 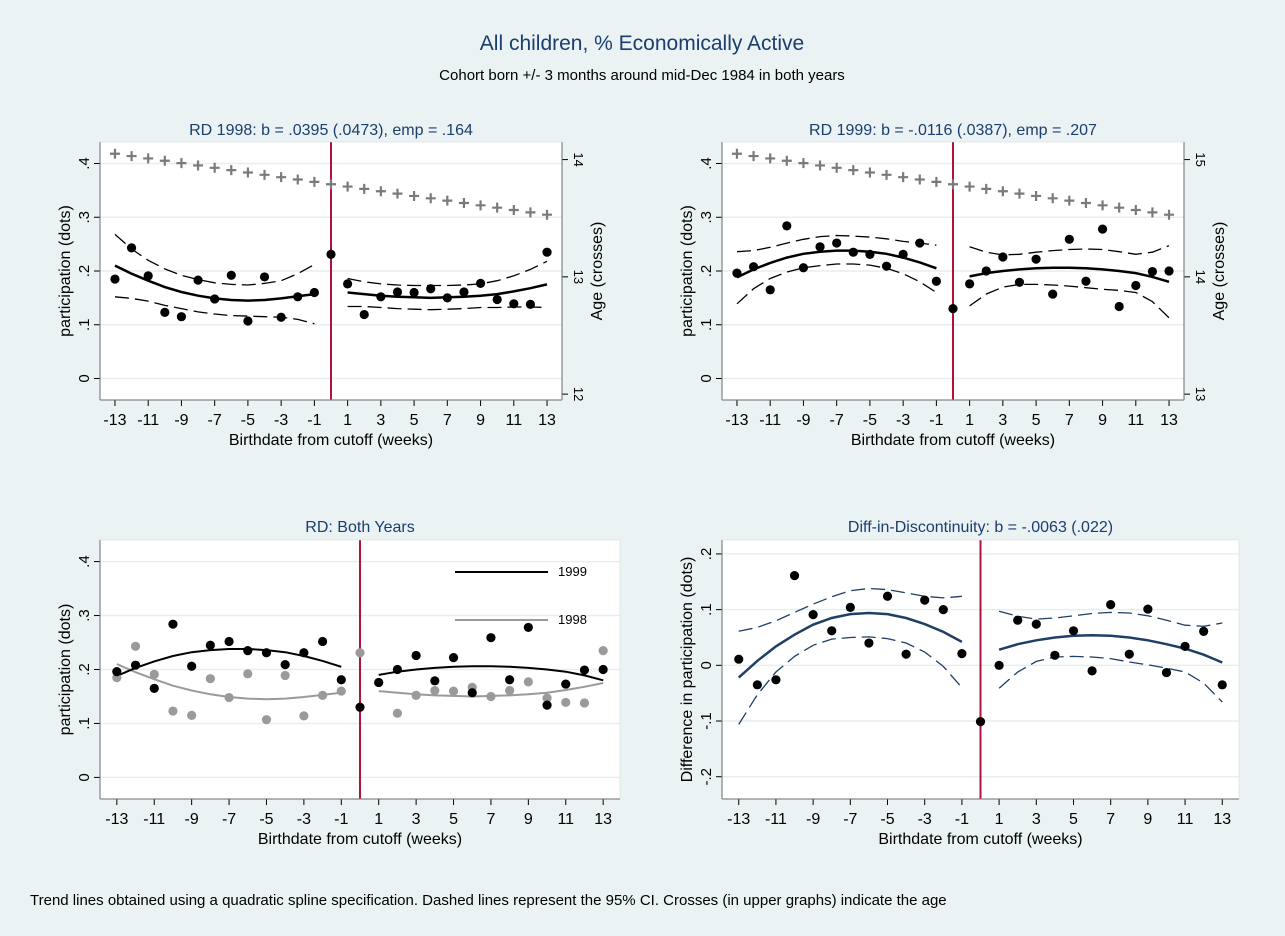 What do you see at coordinates (65, 271) in the screenshot?
I see `y-axis-label: participation (dots)` at bounding box center [65, 271].